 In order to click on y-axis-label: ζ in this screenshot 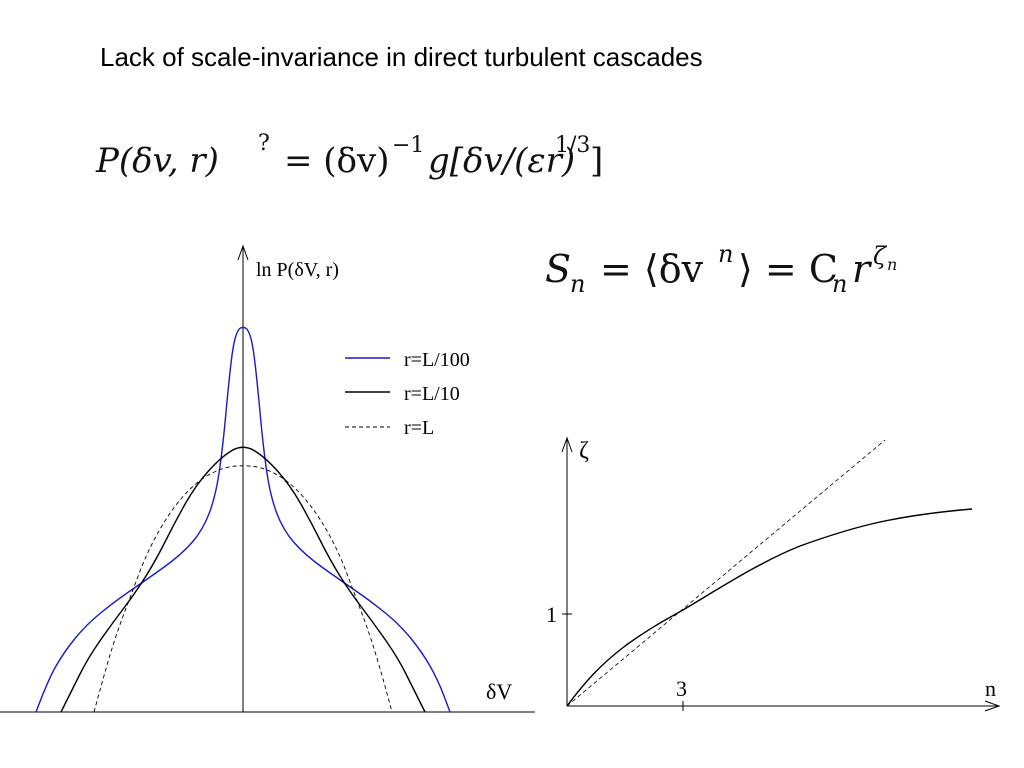, I will do `click(584, 451)`.